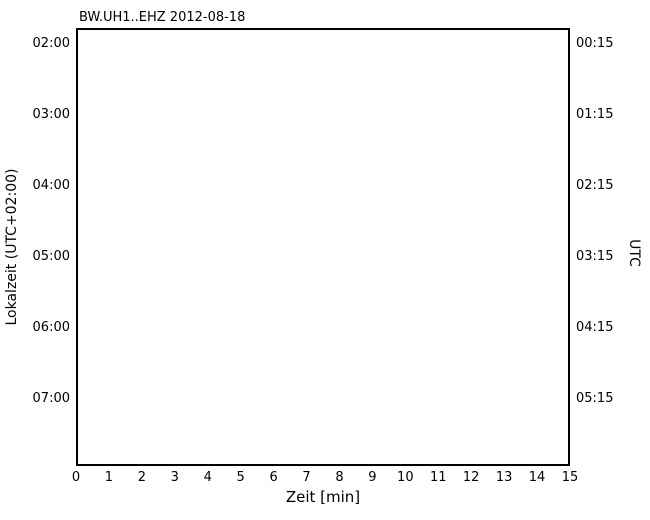  What do you see at coordinates (595, 327) in the screenshot?
I see `utc-time-tick-label: 04:15` at bounding box center [595, 327].